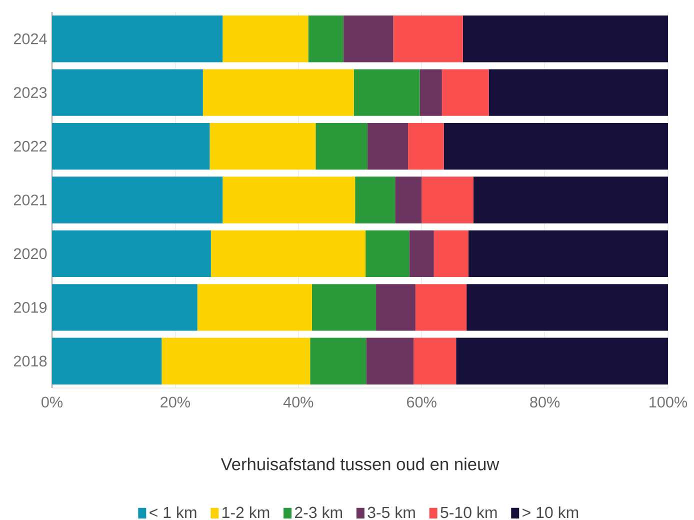 The height and width of the screenshot is (520, 694). What do you see at coordinates (391, 512) in the screenshot?
I see `legend-label: 3-5 km` at bounding box center [391, 512].